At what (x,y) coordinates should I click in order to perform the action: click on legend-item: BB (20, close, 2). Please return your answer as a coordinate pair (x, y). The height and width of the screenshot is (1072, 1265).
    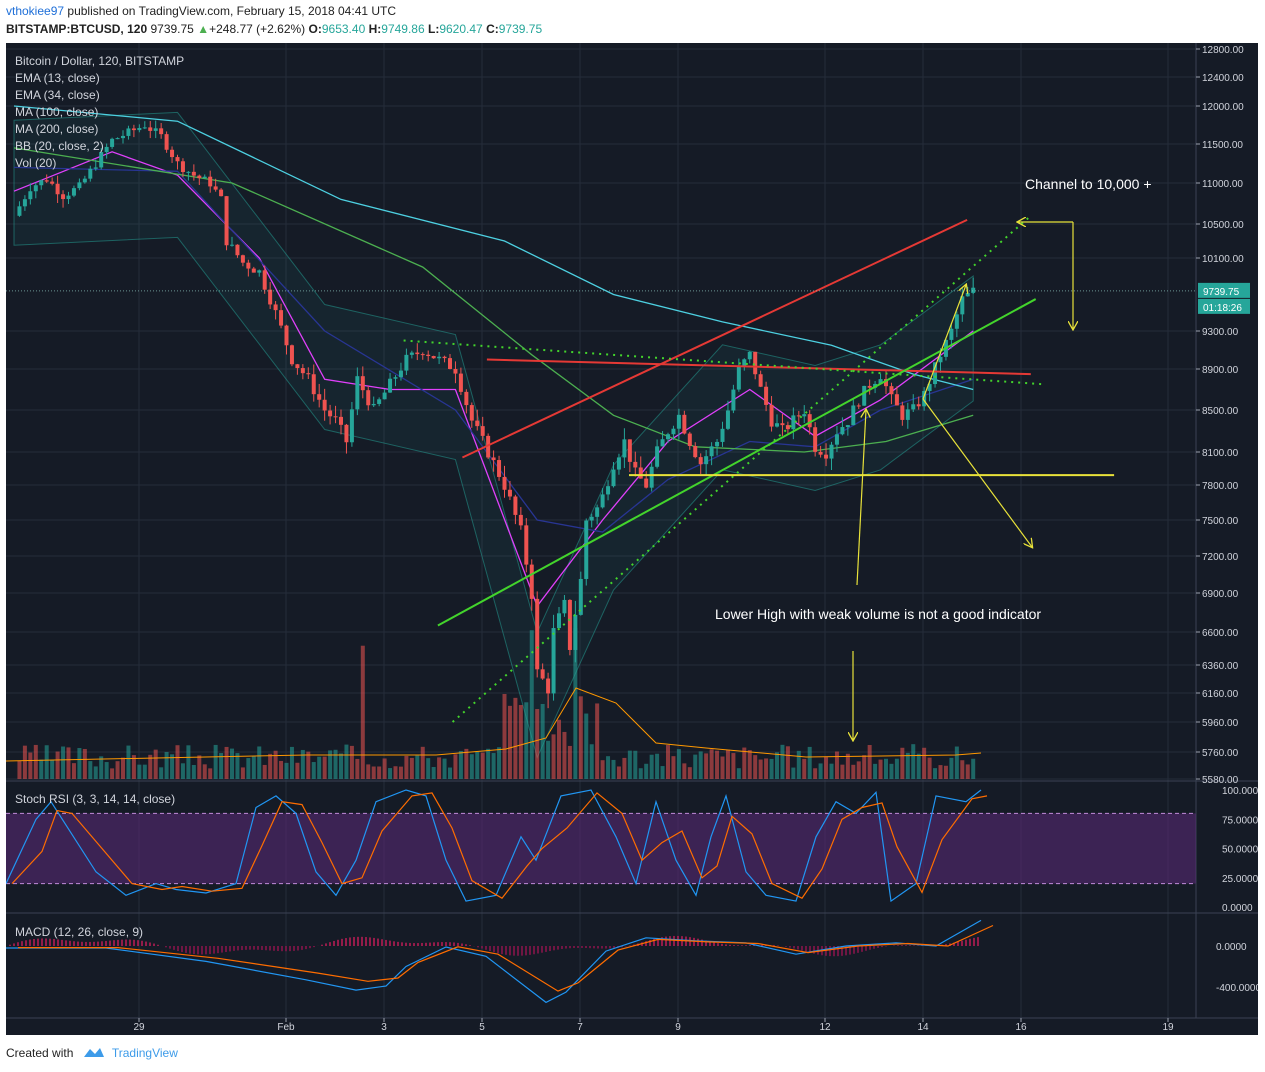
    Looking at the image, I should click on (59, 146).